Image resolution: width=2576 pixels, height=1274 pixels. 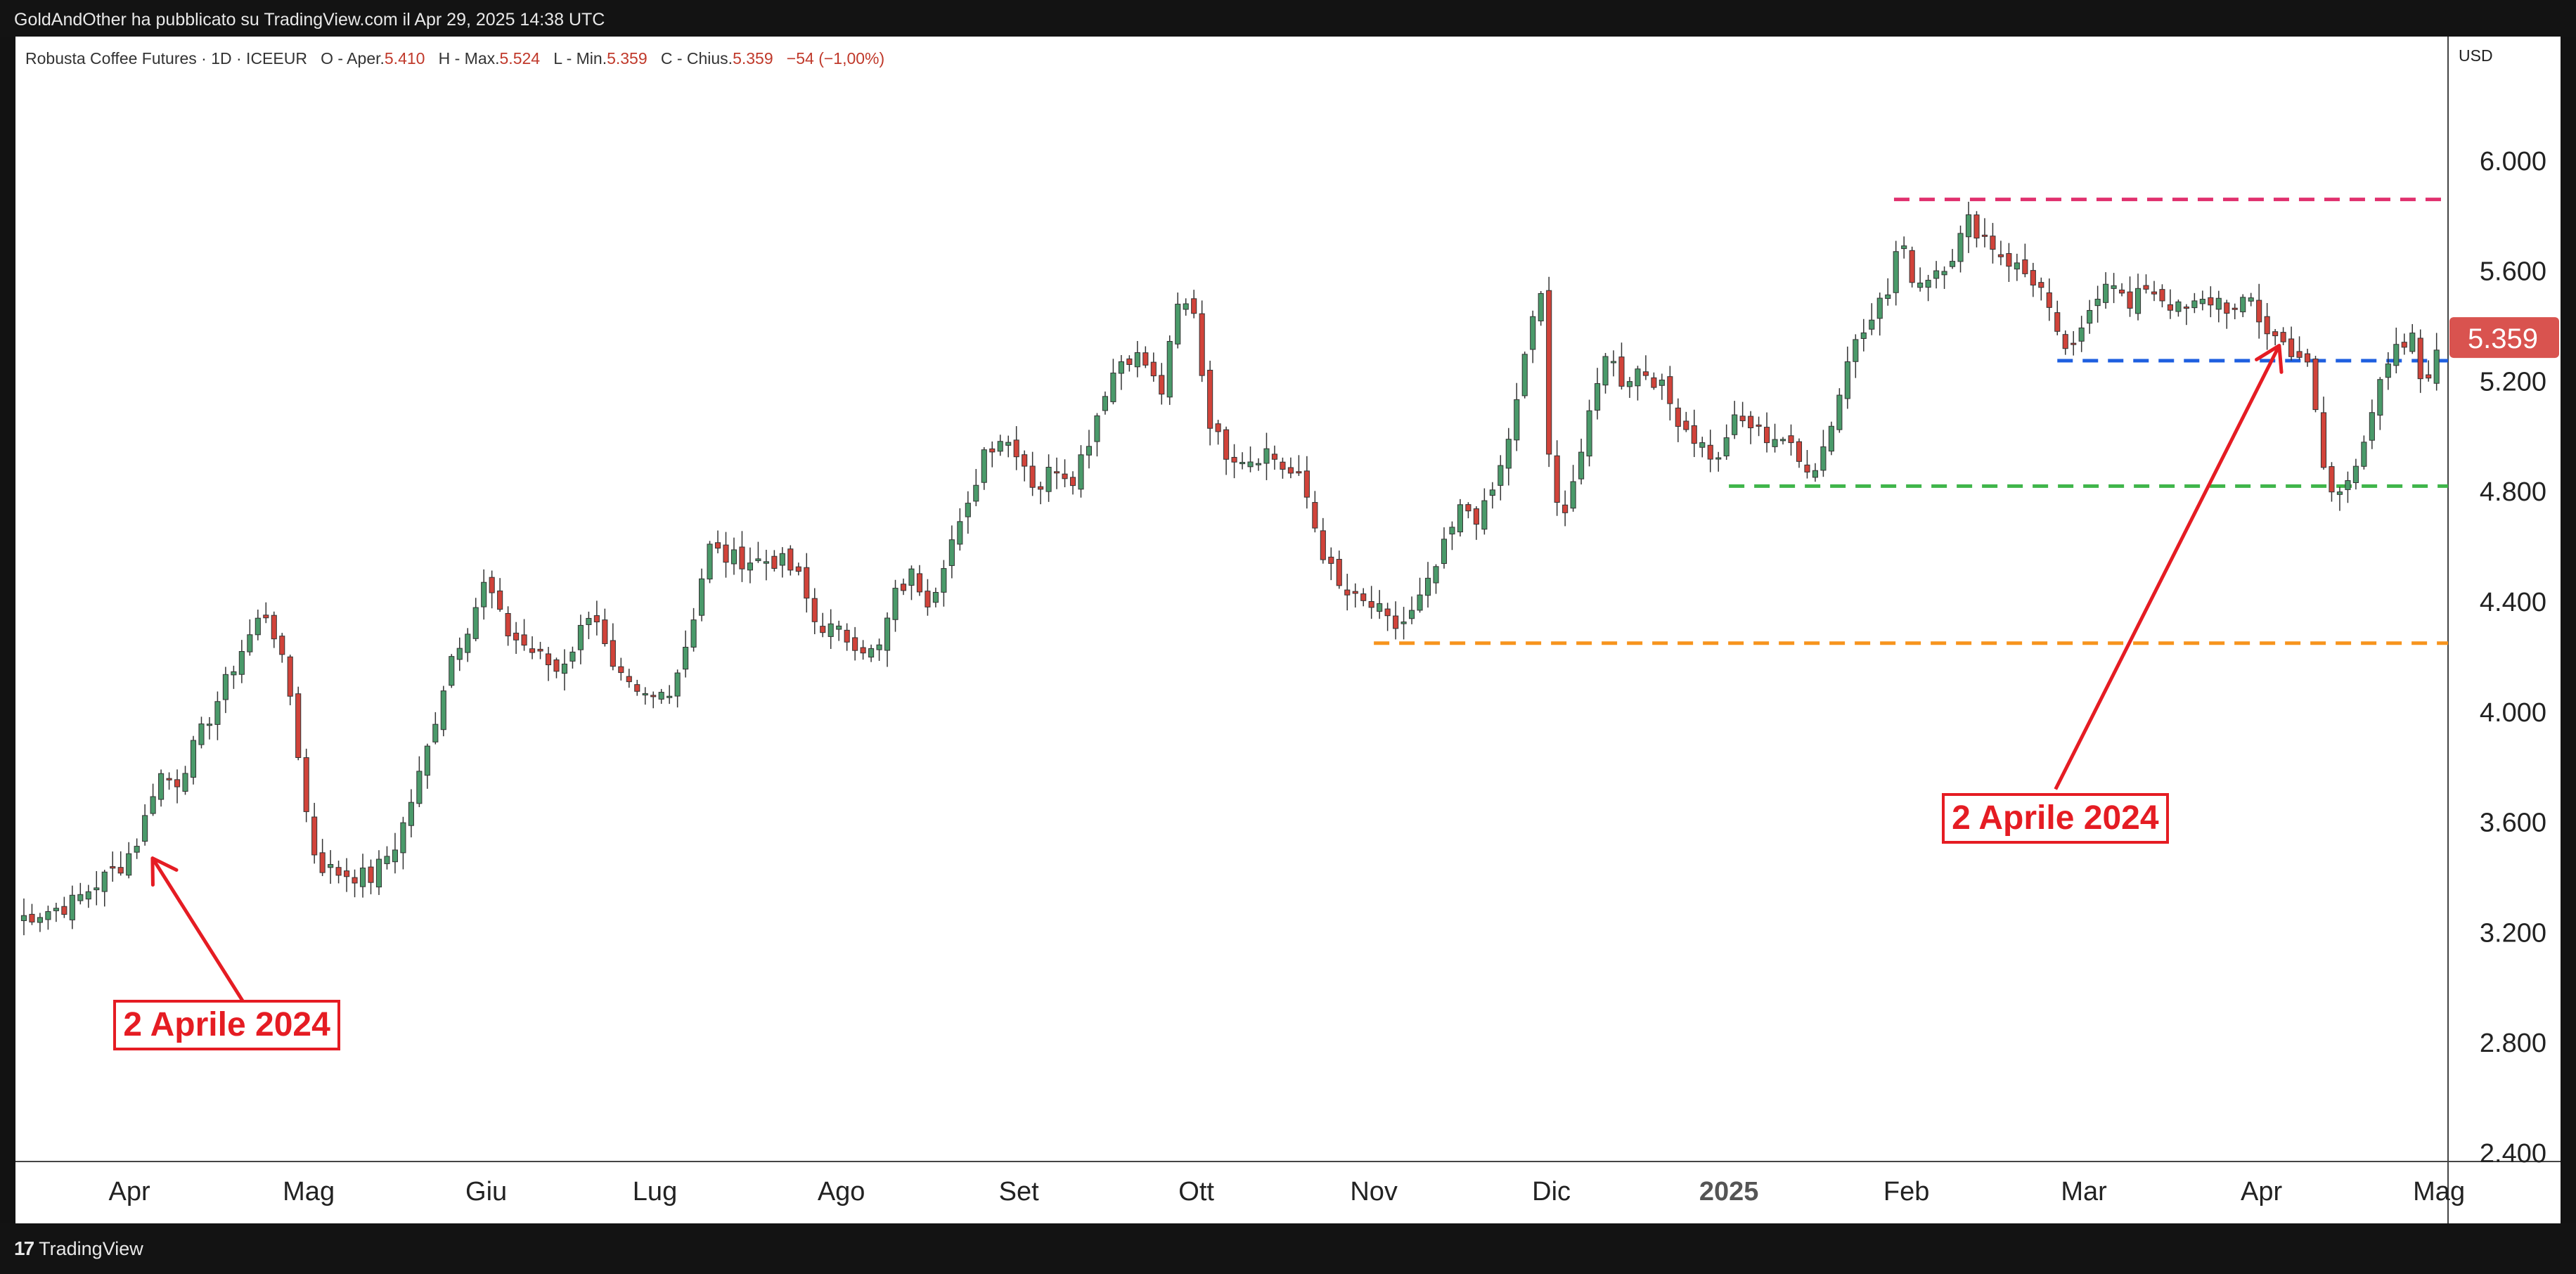 I want to click on annotation-label: 2 Aprile 2024, so click(x=226, y=1024).